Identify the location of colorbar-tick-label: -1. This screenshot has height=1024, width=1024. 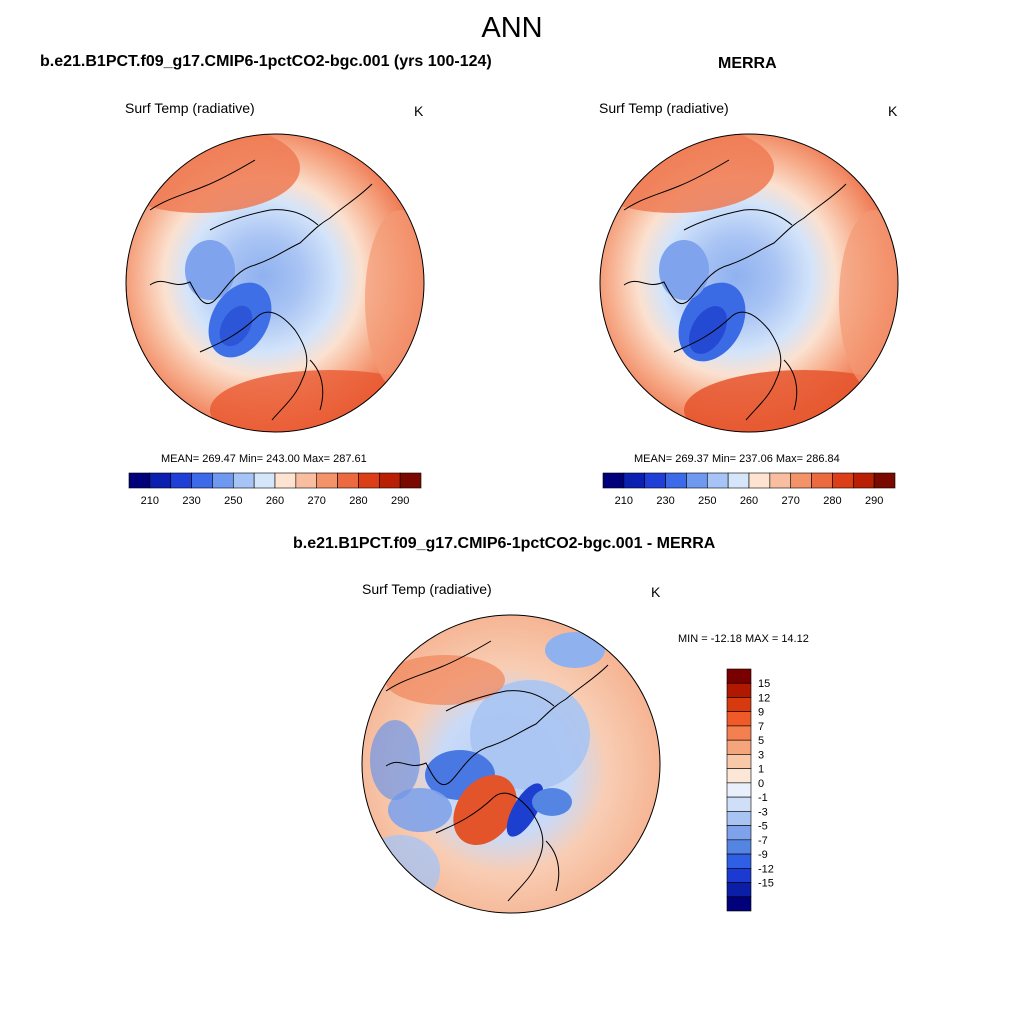
(763, 798).